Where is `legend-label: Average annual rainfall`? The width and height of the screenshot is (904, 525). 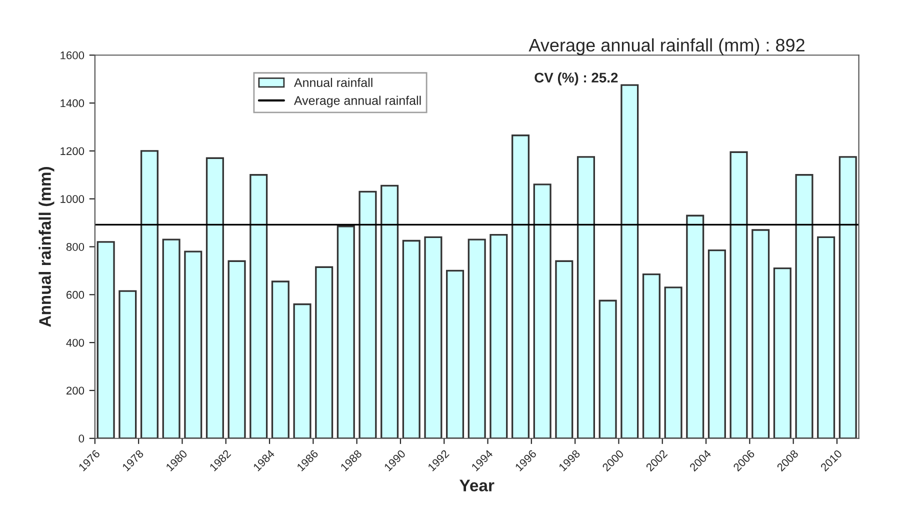
legend-label: Average annual rainfall is located at coordinates (357, 102).